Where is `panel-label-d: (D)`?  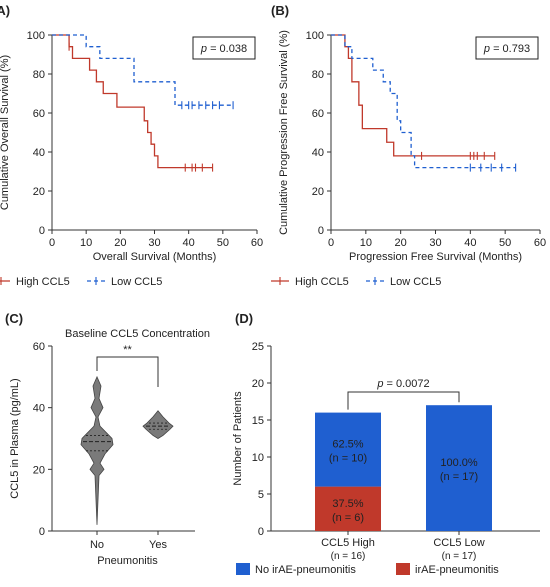 panel-label-d: (D) is located at coordinates (244, 318).